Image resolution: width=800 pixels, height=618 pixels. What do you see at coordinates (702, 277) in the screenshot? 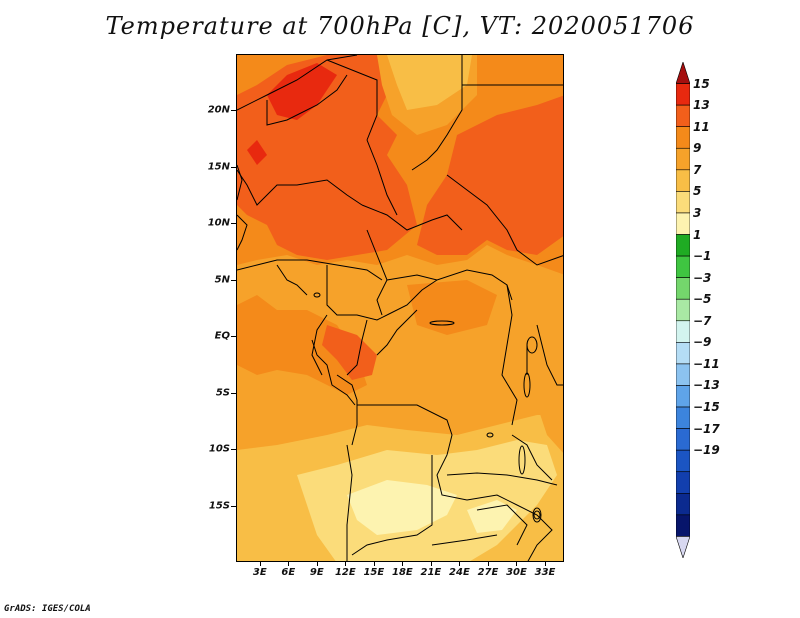
I see `colorbar-label: −3` at bounding box center [702, 277].